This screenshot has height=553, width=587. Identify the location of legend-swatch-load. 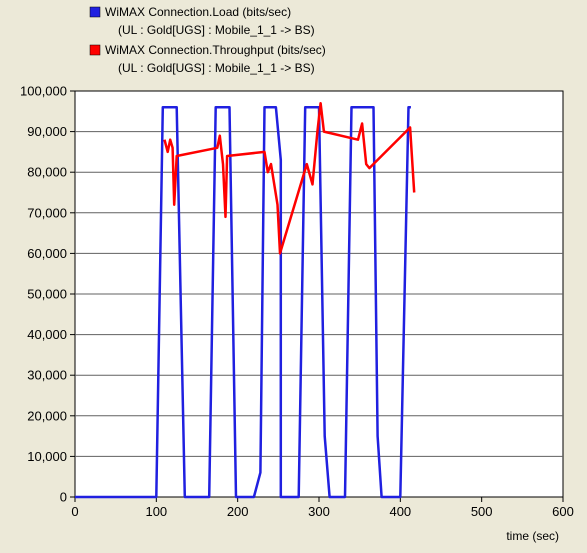
(95, 12).